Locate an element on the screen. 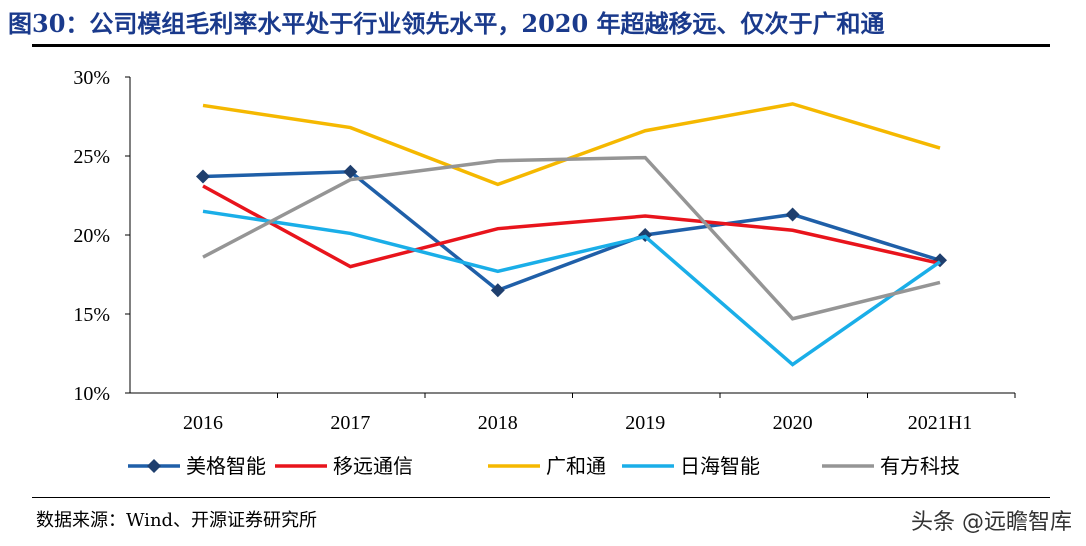  watermark: 头条 @远瞻智库 is located at coordinates (991, 522).